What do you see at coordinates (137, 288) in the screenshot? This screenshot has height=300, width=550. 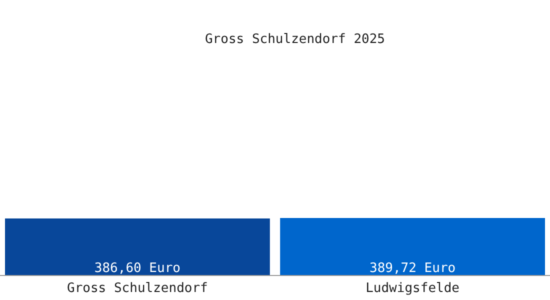 I see `x-tick-label: Gross Schulzendorf` at bounding box center [137, 288].